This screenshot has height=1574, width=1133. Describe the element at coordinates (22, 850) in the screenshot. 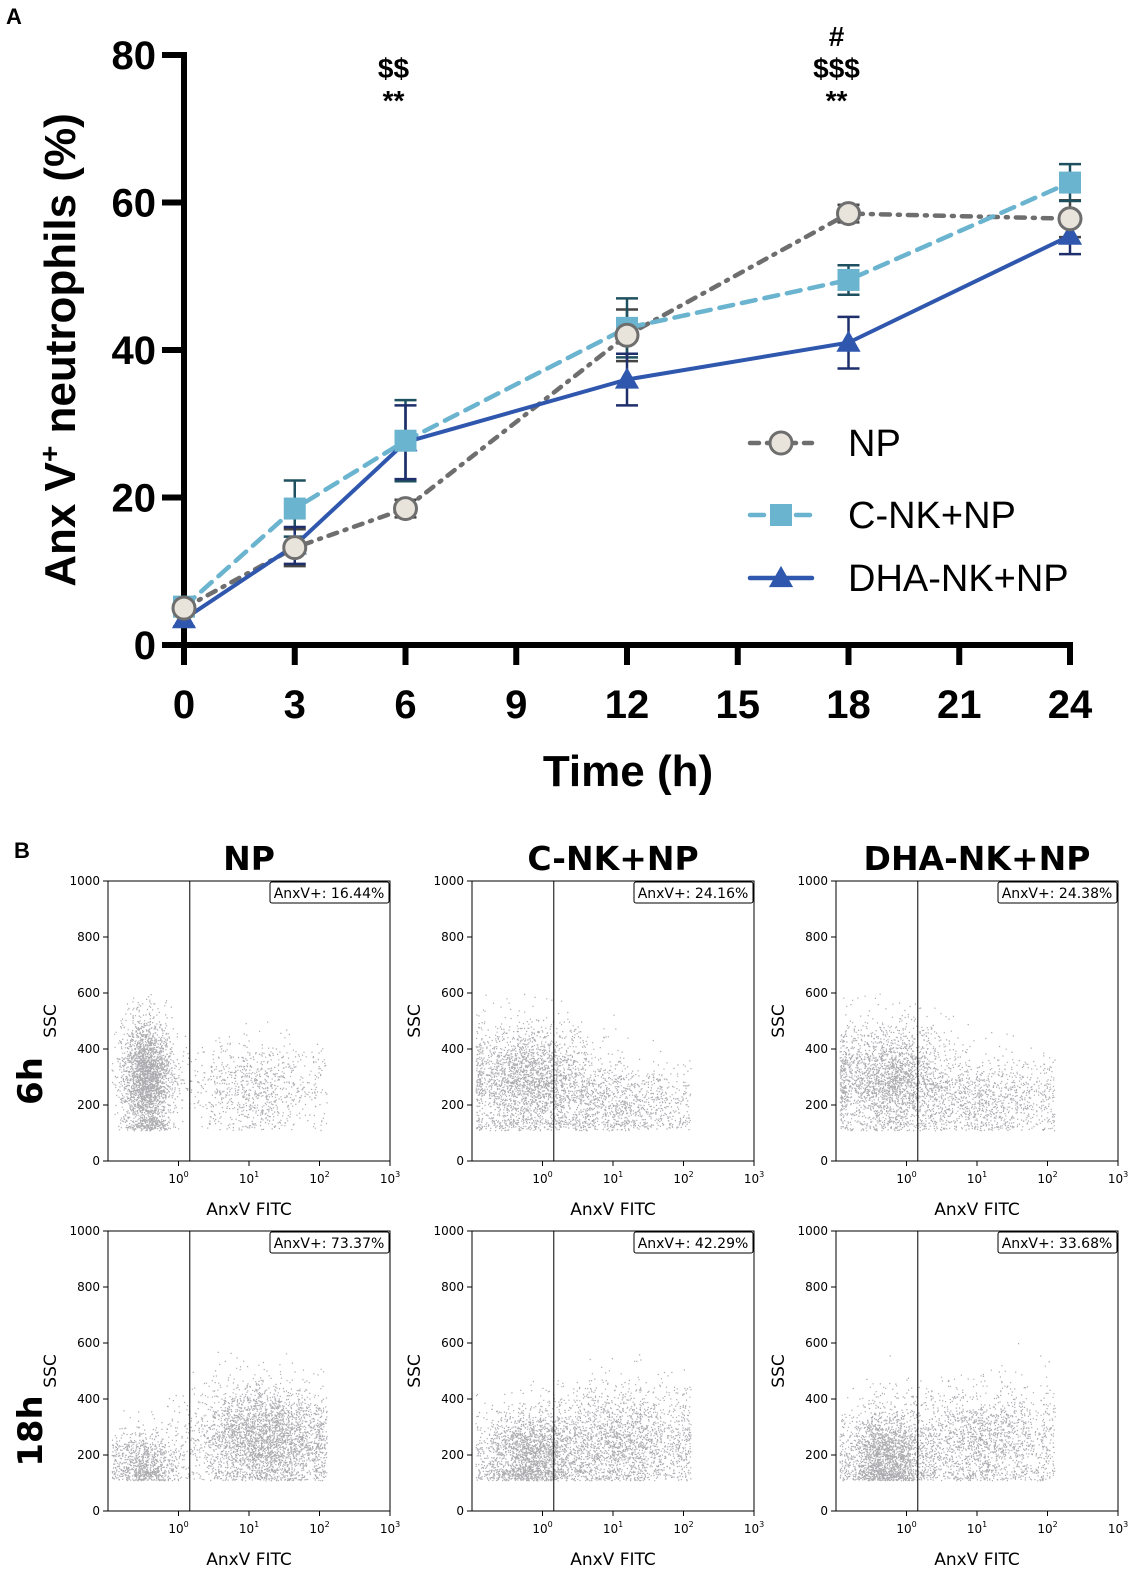

I see `panel-b-label: B` at that location.